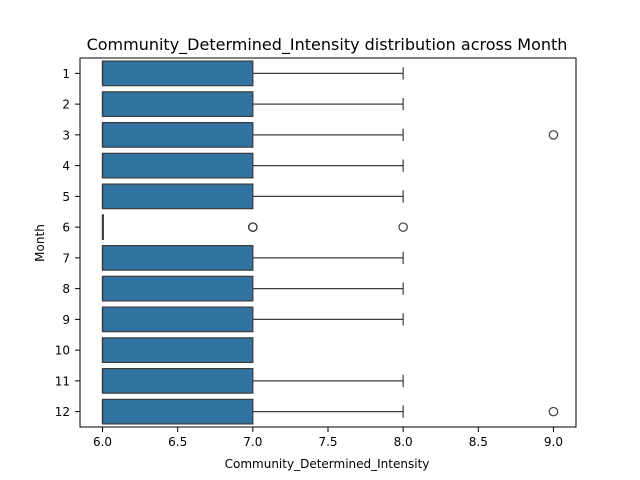 This screenshot has height=480, width=640. What do you see at coordinates (252, 442) in the screenshot?
I see `x-tick-label: 7.0` at bounding box center [252, 442].